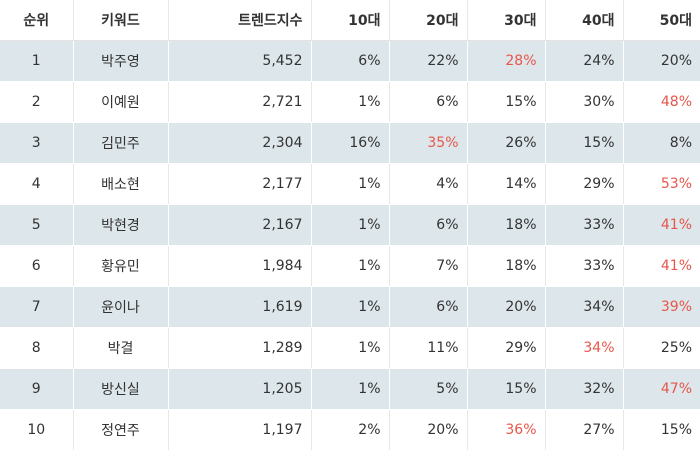 Image resolution: width=700 pixels, height=452 pixels. Describe the element at coordinates (505, 184) in the screenshot. I see `cell-age-30: 14%` at that location.